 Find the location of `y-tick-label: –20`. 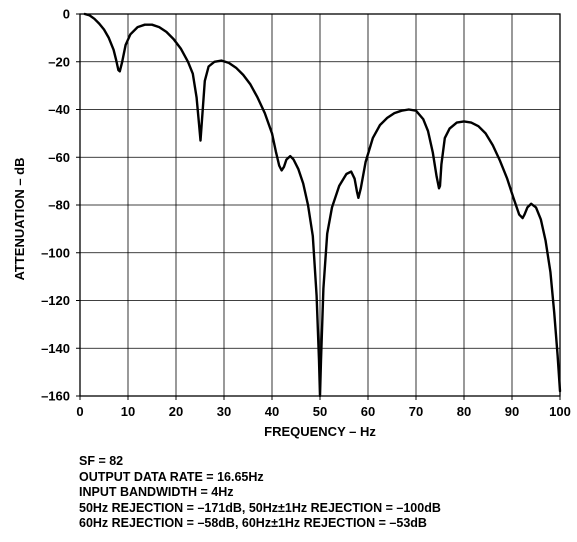

y-tick-label: –20 is located at coordinates (59, 61).